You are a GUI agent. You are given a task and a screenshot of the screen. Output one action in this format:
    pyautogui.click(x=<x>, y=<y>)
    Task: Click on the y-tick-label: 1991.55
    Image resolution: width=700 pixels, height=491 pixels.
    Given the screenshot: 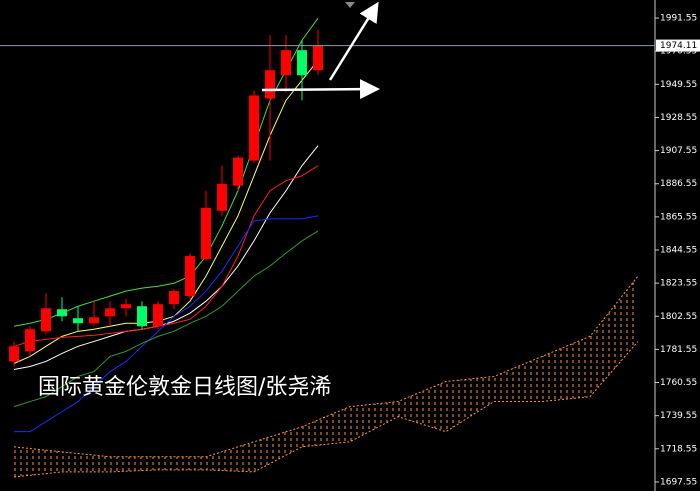 What is the action you would take?
    pyautogui.click(x=678, y=19)
    